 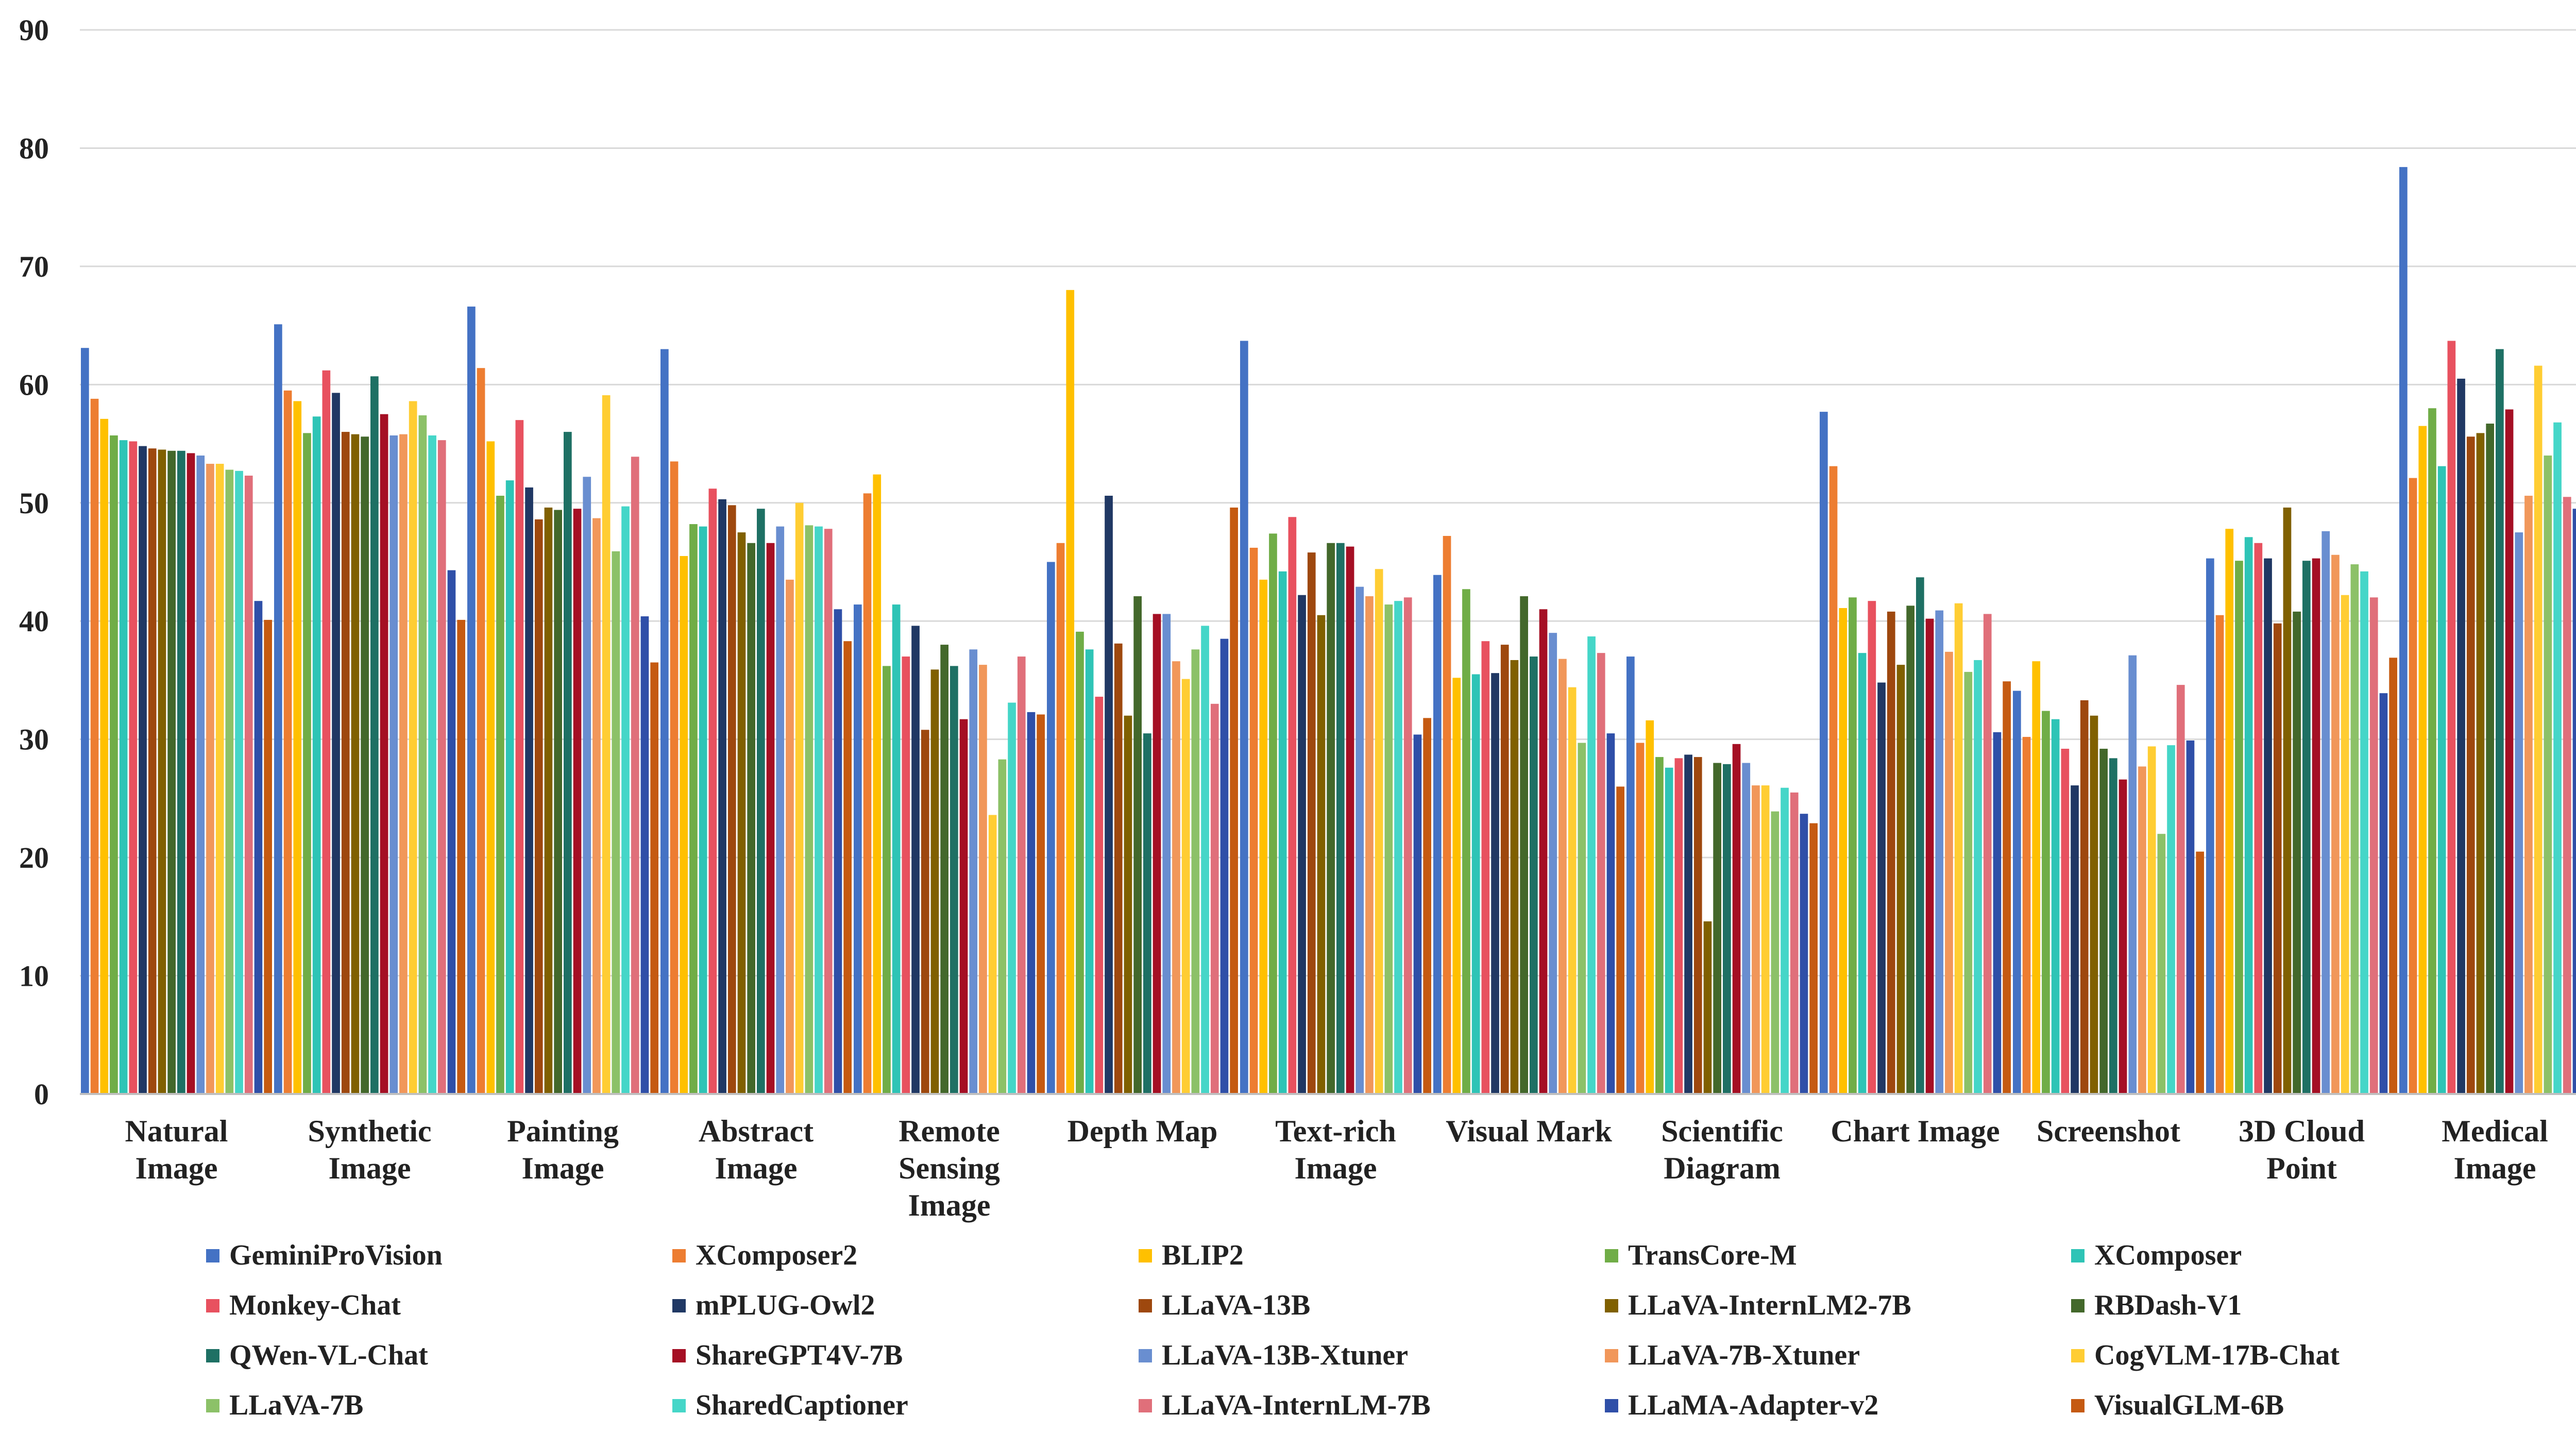 I want to click on y-tick-label: 10, so click(x=34, y=976).